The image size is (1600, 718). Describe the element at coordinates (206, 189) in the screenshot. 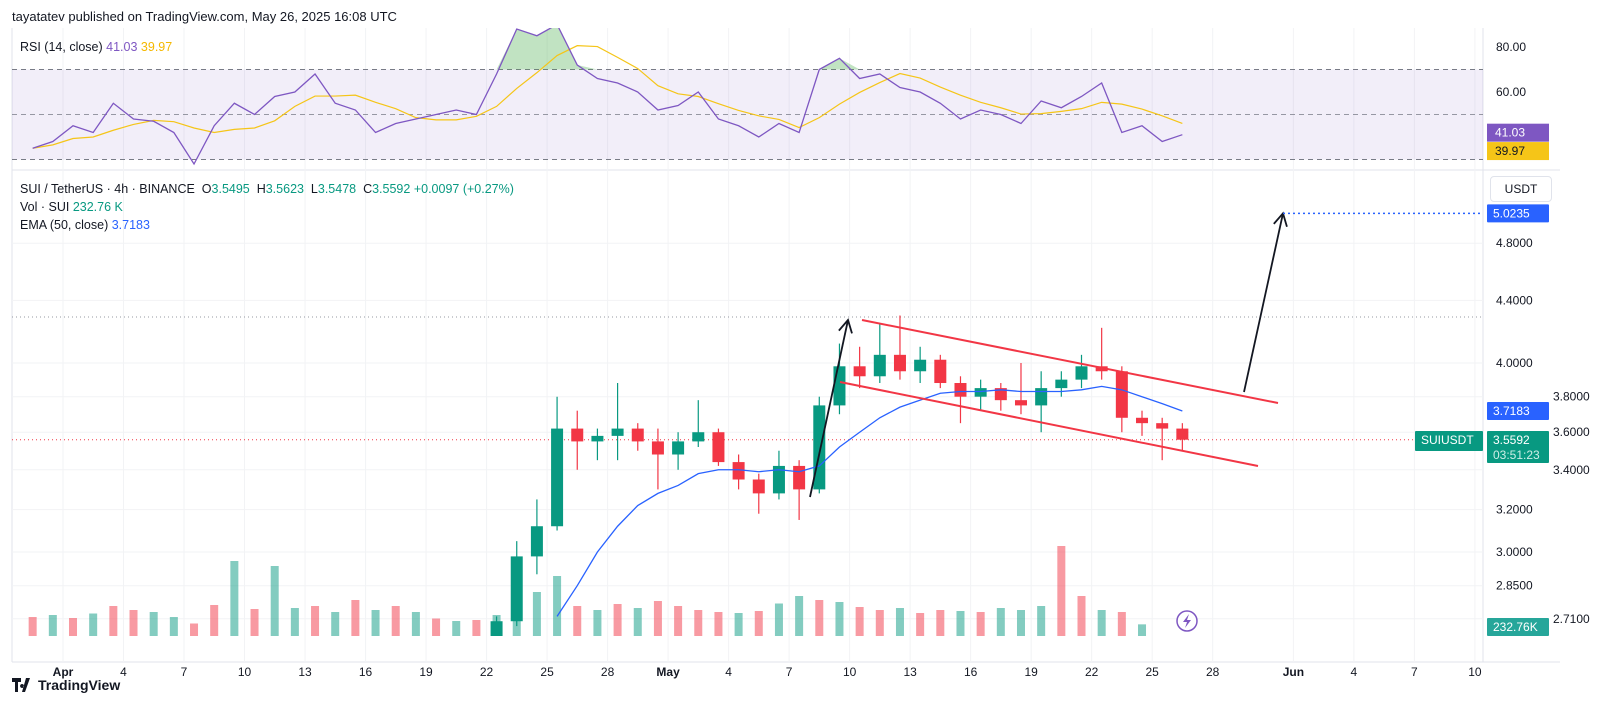

I see `open-label: O` at that location.